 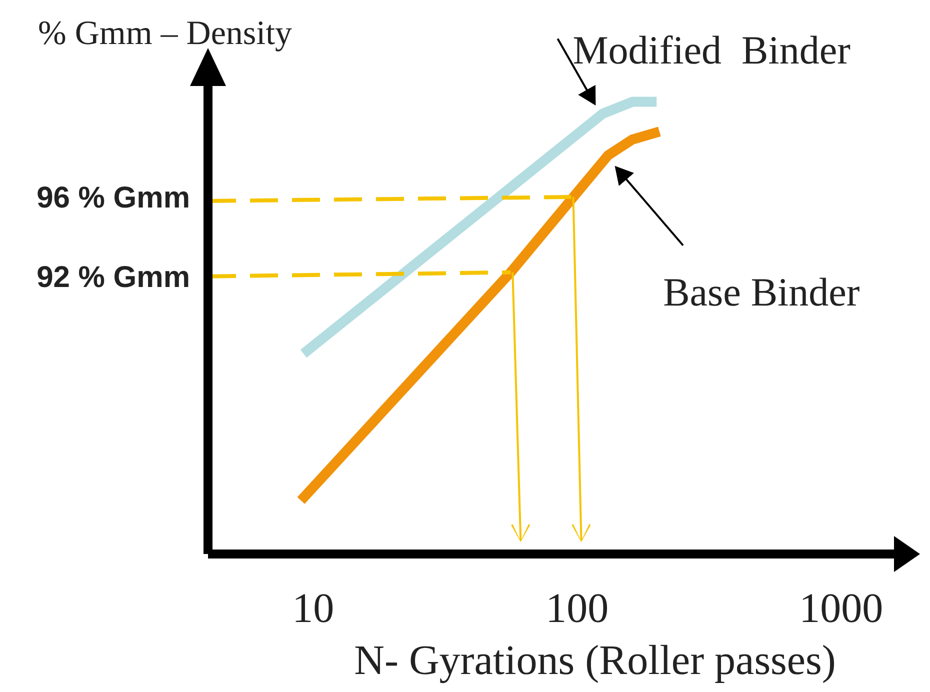 I want to click on y-tick-label: 92 % Gmm, so click(x=113, y=277).